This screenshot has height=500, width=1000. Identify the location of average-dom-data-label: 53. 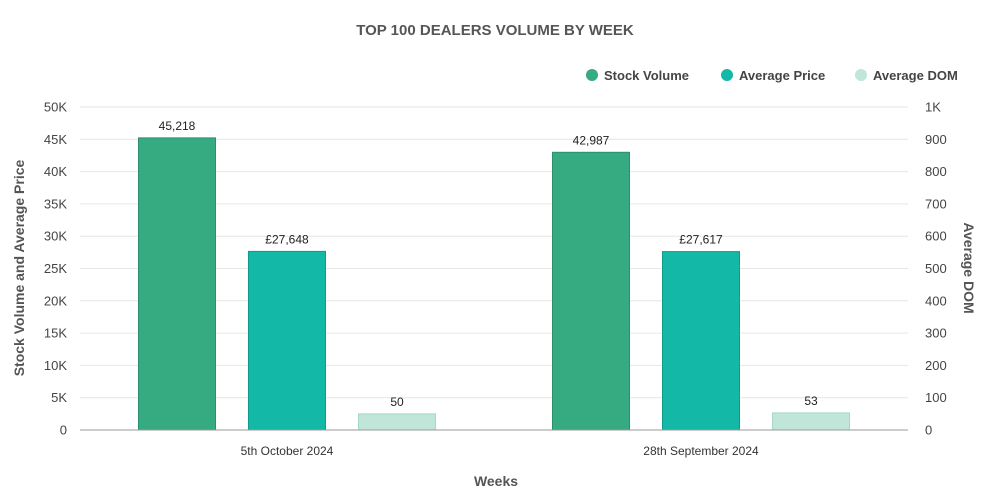
(811, 401).